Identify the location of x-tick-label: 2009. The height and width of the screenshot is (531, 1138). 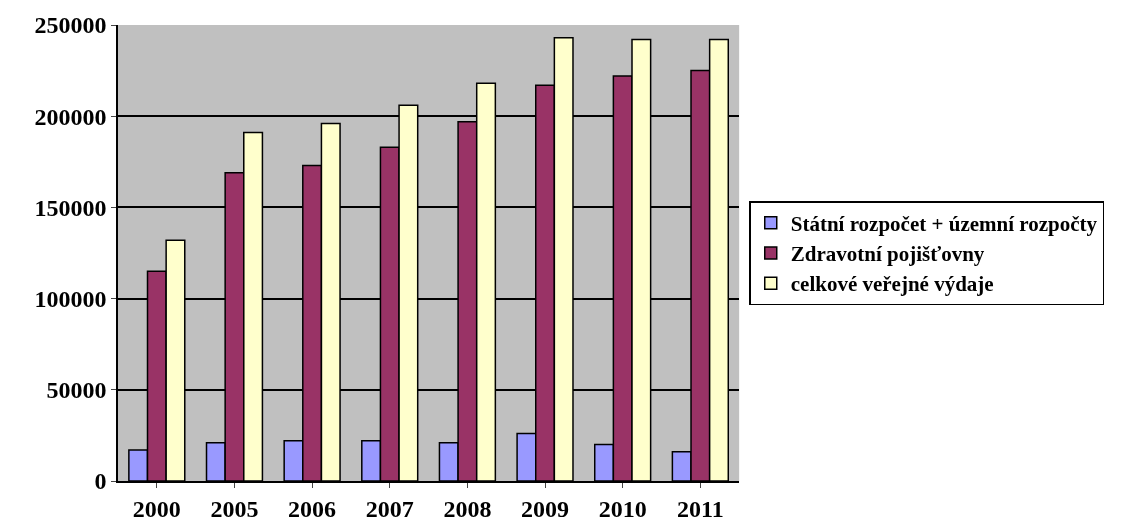
(545, 508).